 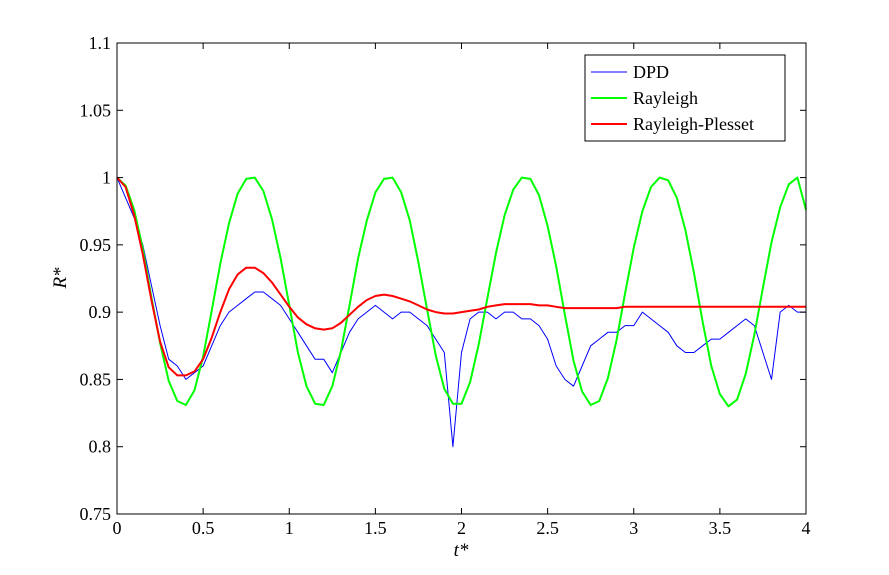 What do you see at coordinates (806, 528) in the screenshot?
I see `x-tick-label: 4` at bounding box center [806, 528].